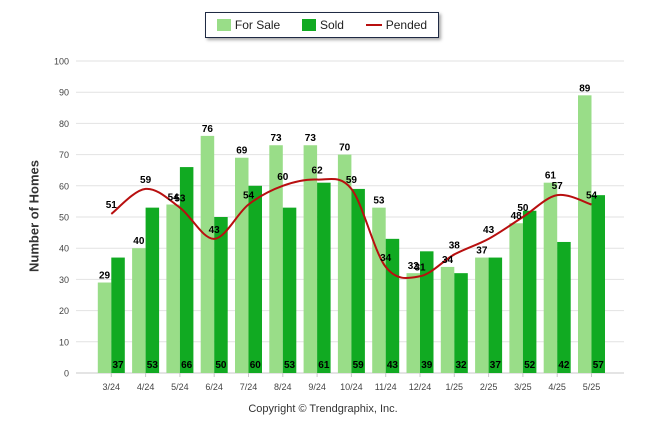 This screenshot has height=434, width=646. I want to click on legend-item-pended: Pended, so click(396, 25).